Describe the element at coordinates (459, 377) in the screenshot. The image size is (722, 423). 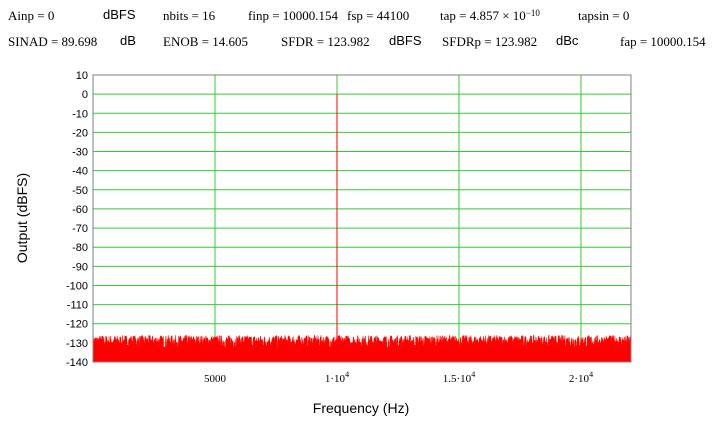
I see `x-tick-label: 1.5·10⁴` at that location.